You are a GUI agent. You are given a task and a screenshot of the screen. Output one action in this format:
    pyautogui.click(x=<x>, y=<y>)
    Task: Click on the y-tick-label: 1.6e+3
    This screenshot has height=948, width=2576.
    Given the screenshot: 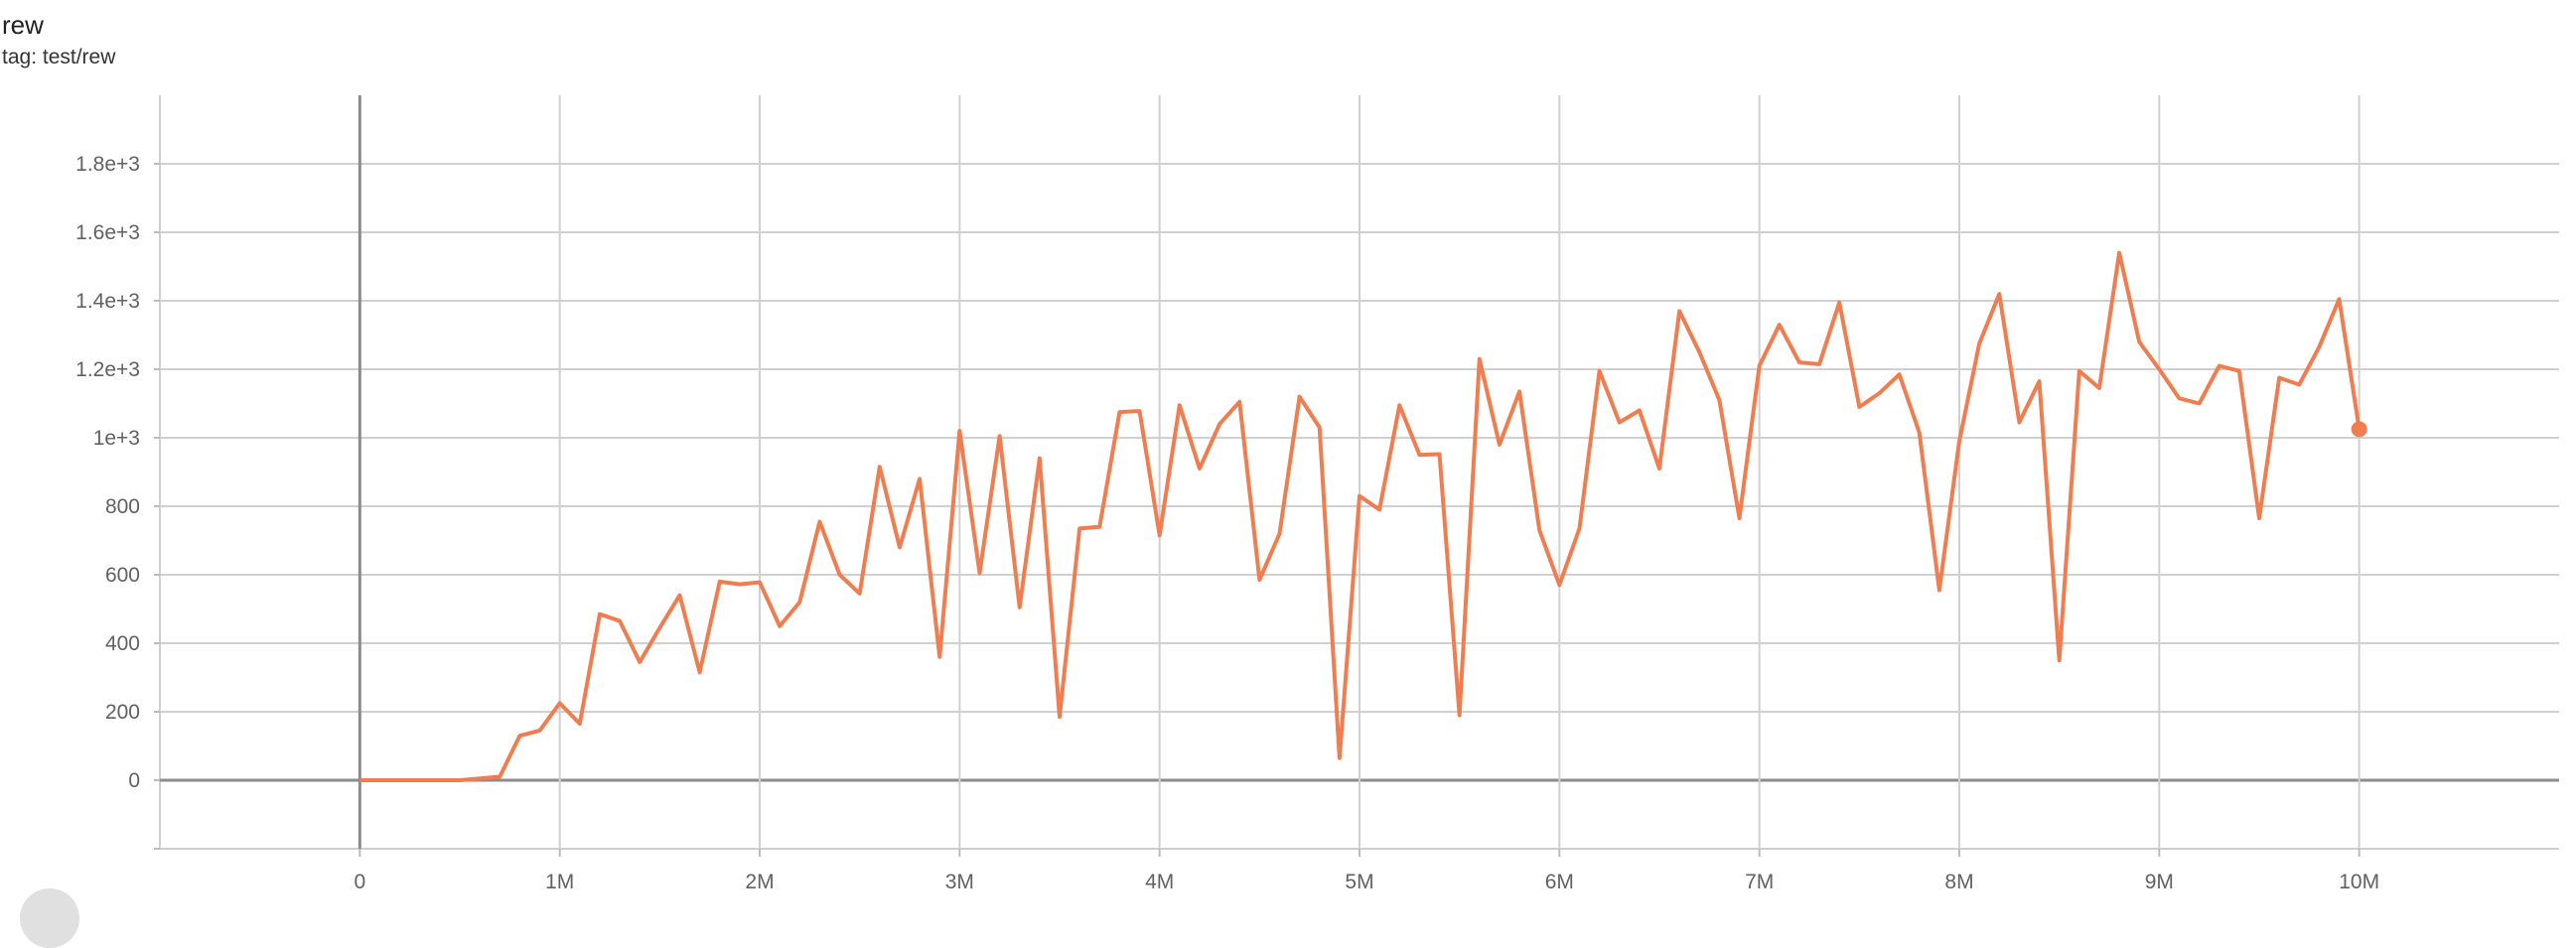 What is the action you would take?
    pyautogui.click(x=107, y=232)
    